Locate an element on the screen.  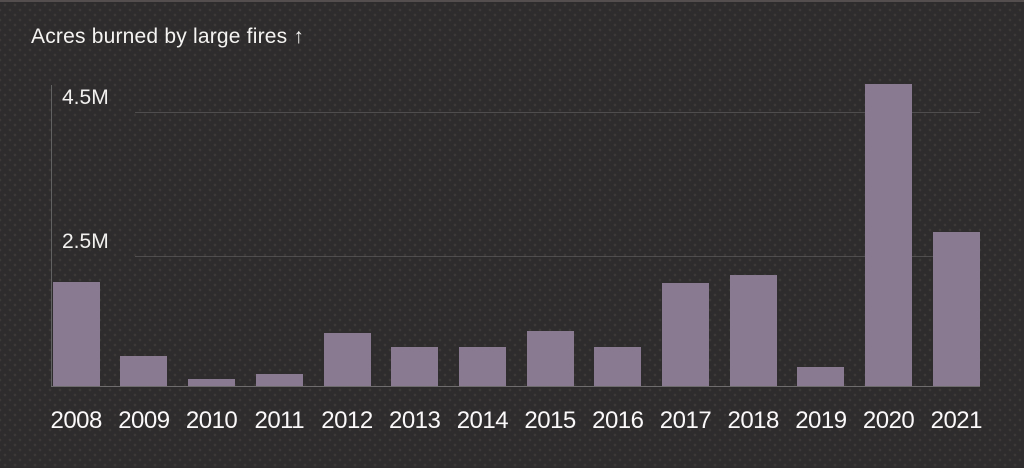
gridline-2.5M is located at coordinates (557, 256).